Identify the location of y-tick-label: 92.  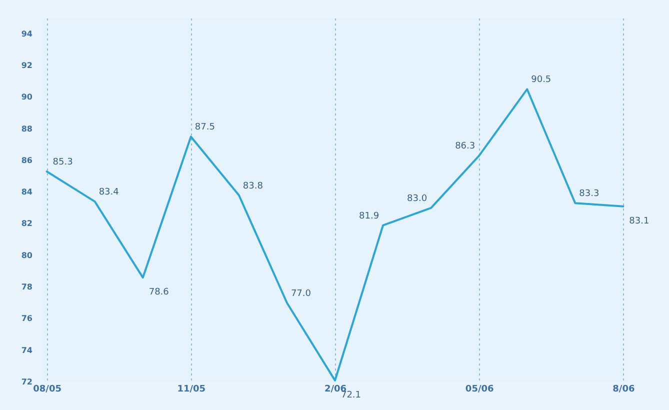
(26, 65).